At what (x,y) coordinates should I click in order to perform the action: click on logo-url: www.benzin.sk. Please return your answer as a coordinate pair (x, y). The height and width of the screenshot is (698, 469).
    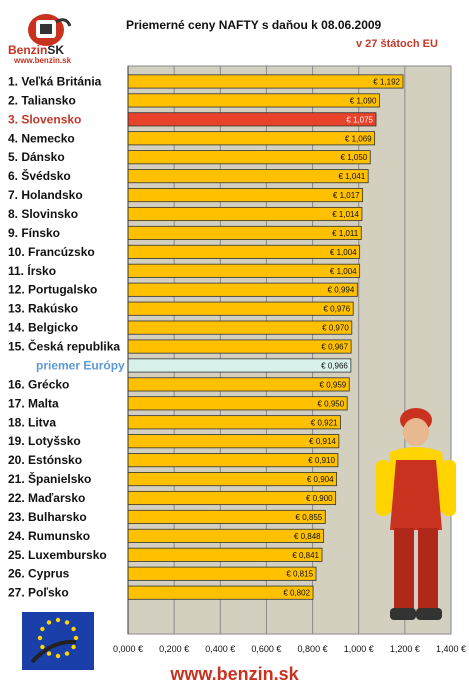
    Looking at the image, I should click on (43, 60).